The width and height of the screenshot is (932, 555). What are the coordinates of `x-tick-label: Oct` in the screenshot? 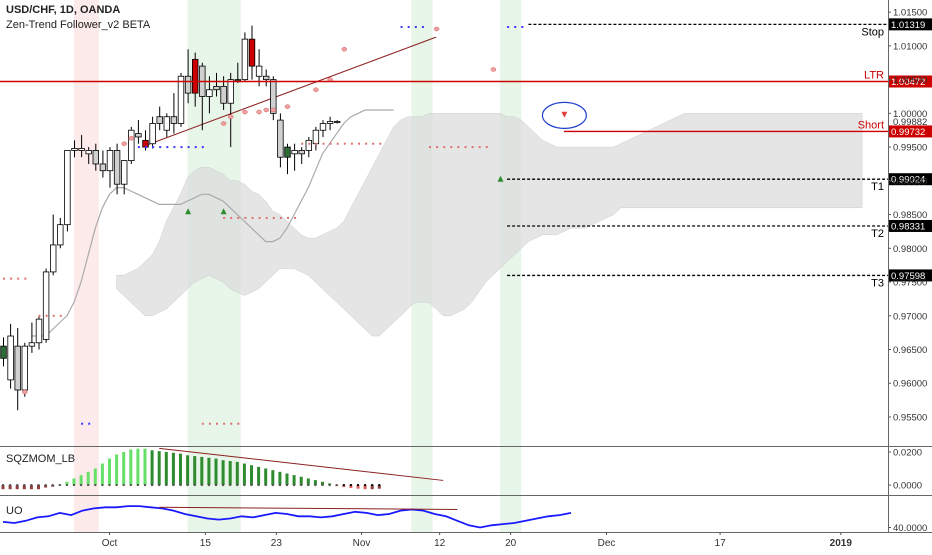 It's located at (110, 543).